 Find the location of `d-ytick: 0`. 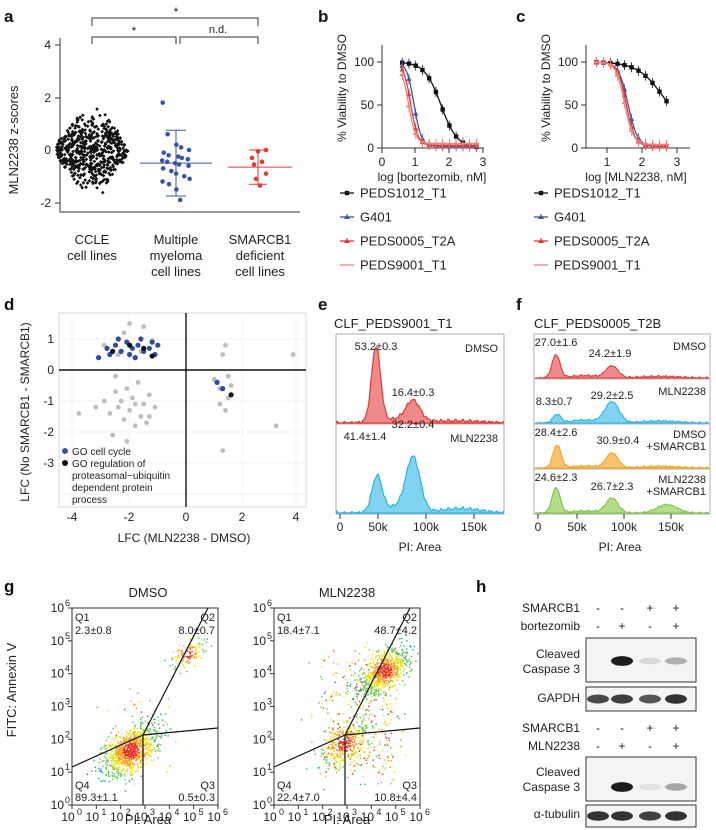

d-ytick: 0 is located at coordinates (50, 370).